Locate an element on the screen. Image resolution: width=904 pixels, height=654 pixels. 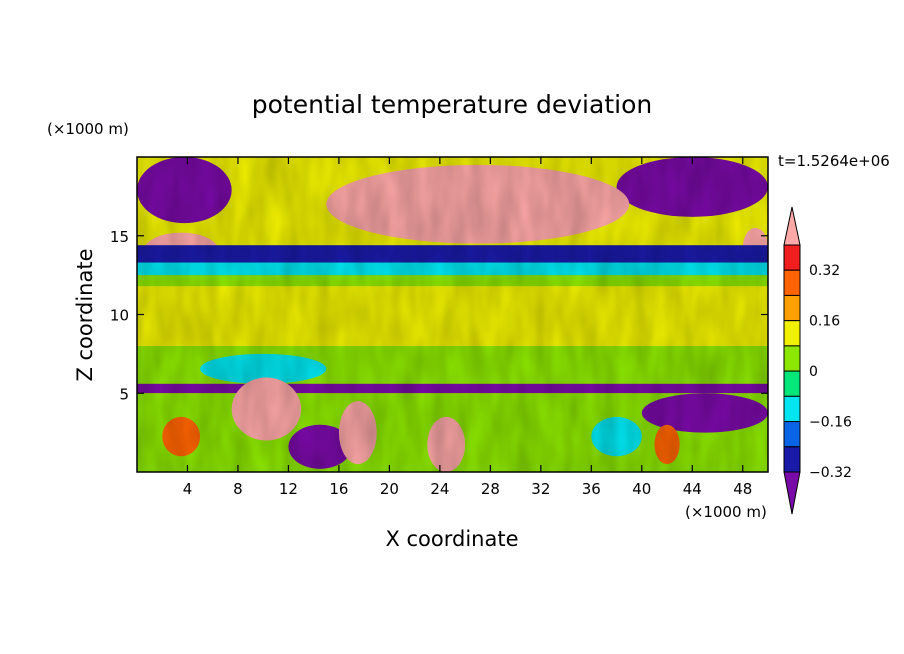
time-label: t=1.5264e+06 is located at coordinates (834, 161).